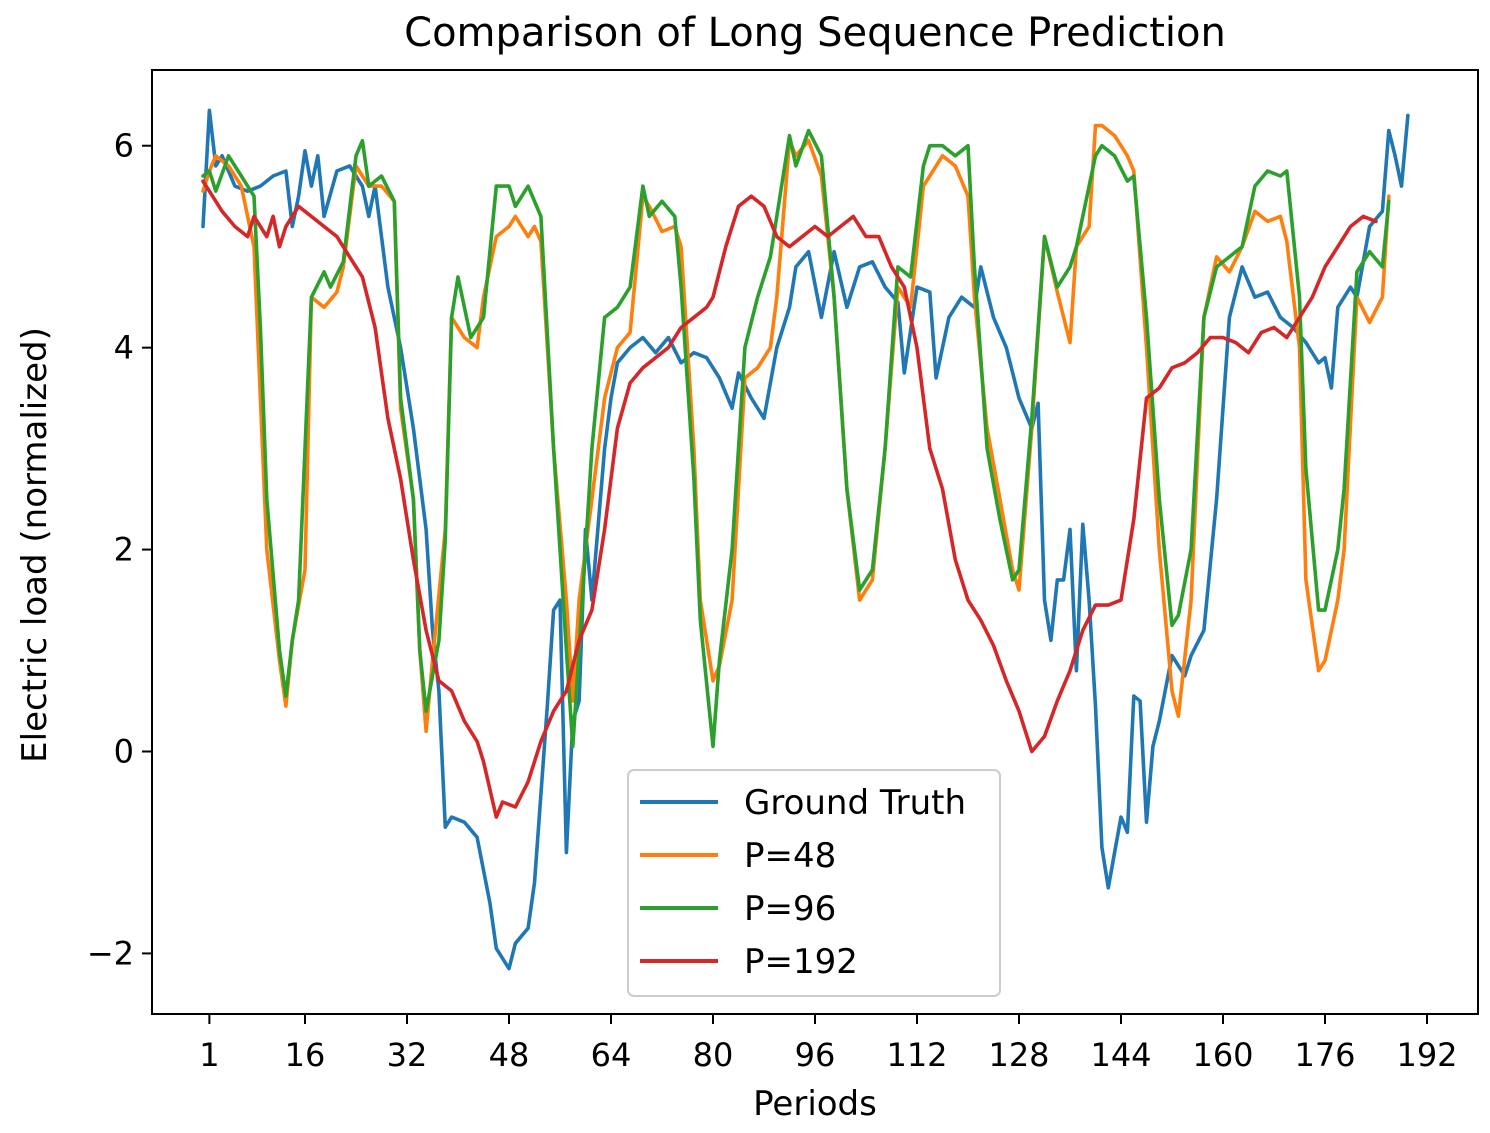  I want to click on legend-box, so click(814, 883).